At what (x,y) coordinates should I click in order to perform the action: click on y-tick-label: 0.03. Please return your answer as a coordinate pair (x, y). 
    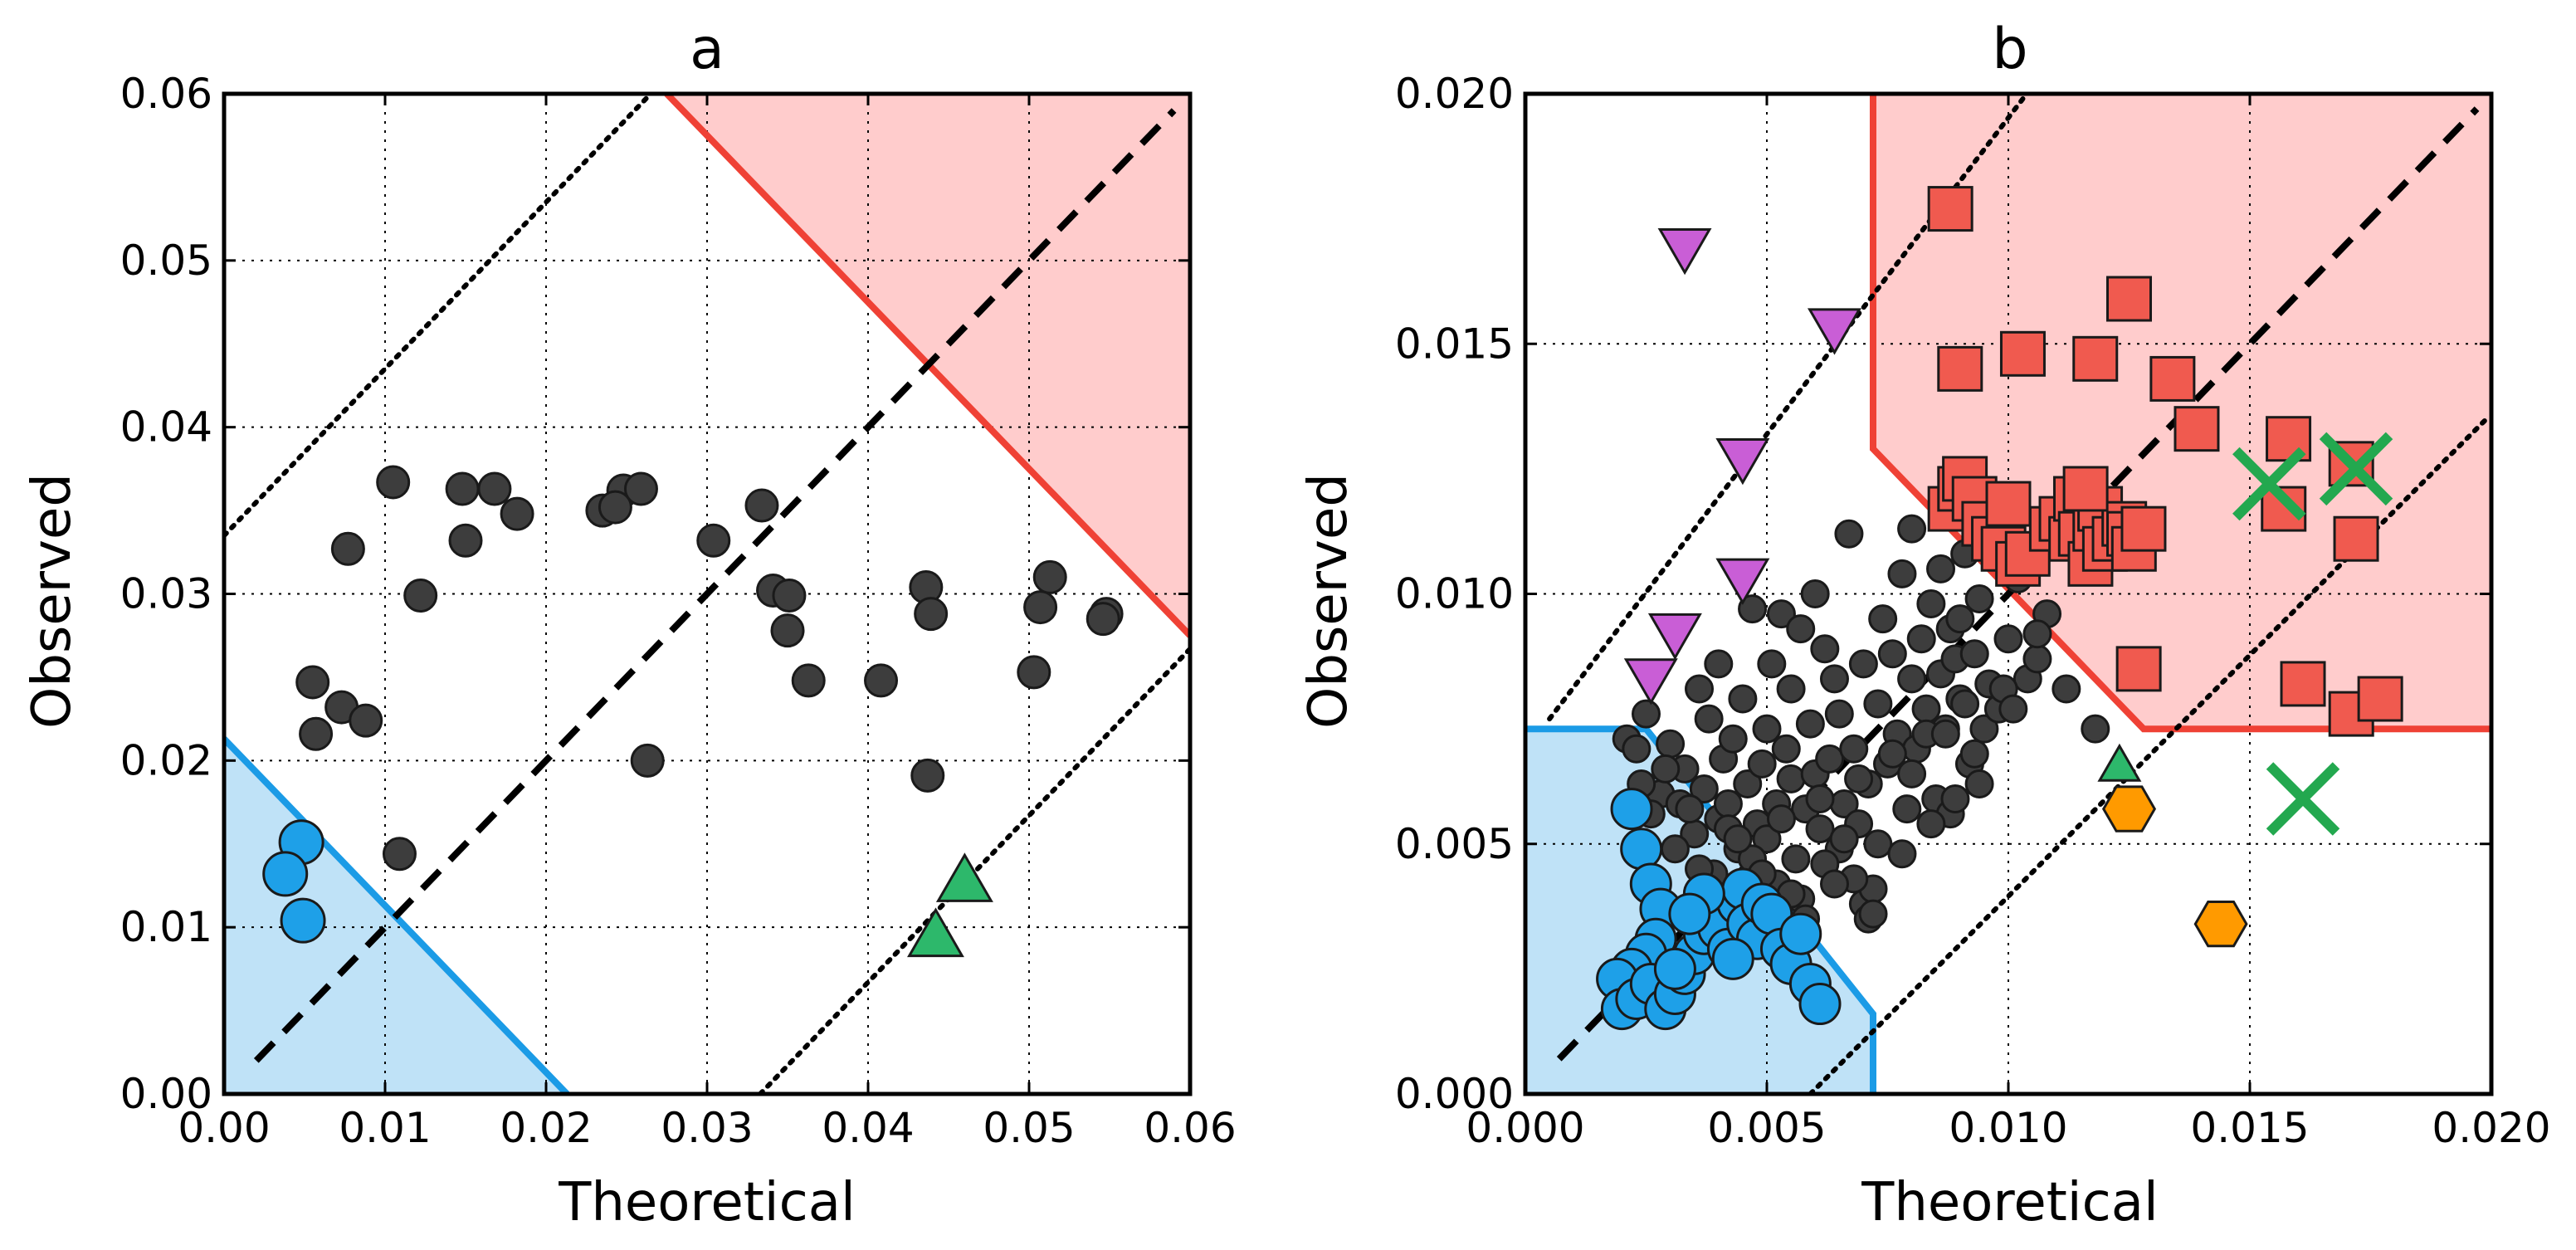
    Looking at the image, I should click on (166, 594).